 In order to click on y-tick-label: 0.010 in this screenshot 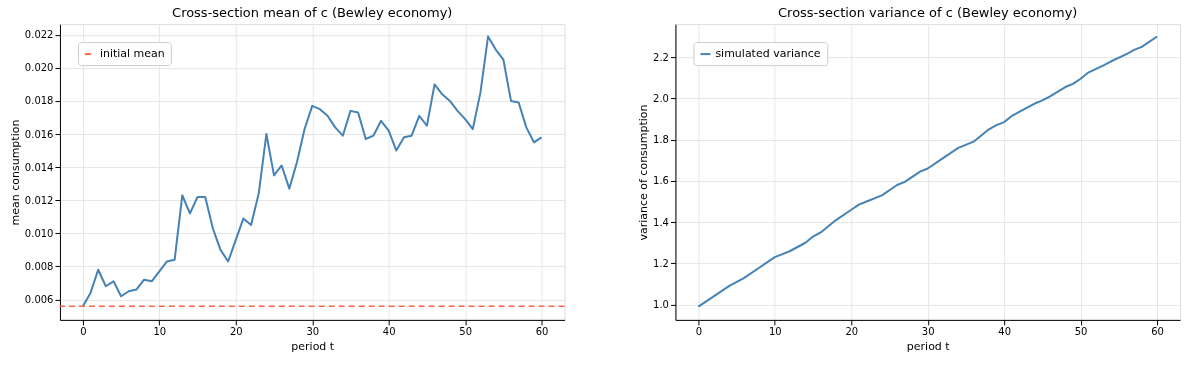, I will do `click(39, 233)`.